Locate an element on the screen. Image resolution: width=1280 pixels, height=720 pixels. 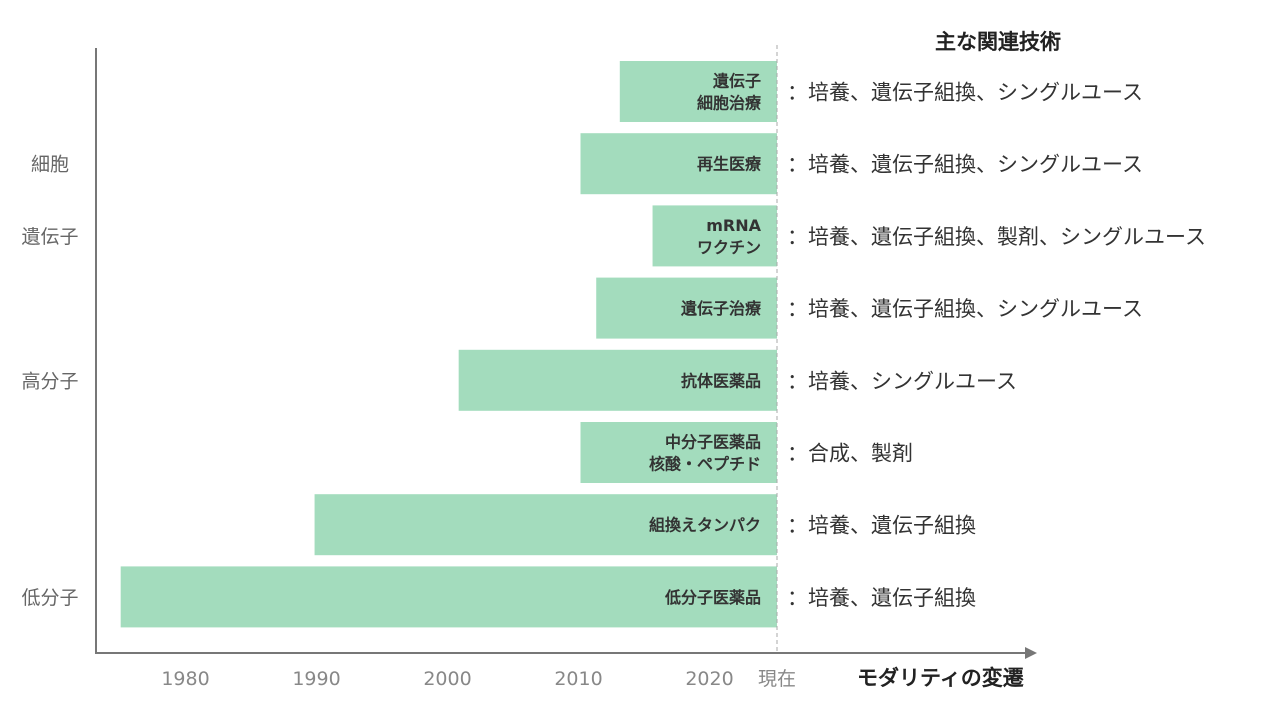
bar-label: 遺伝子 is located at coordinates (737, 81).